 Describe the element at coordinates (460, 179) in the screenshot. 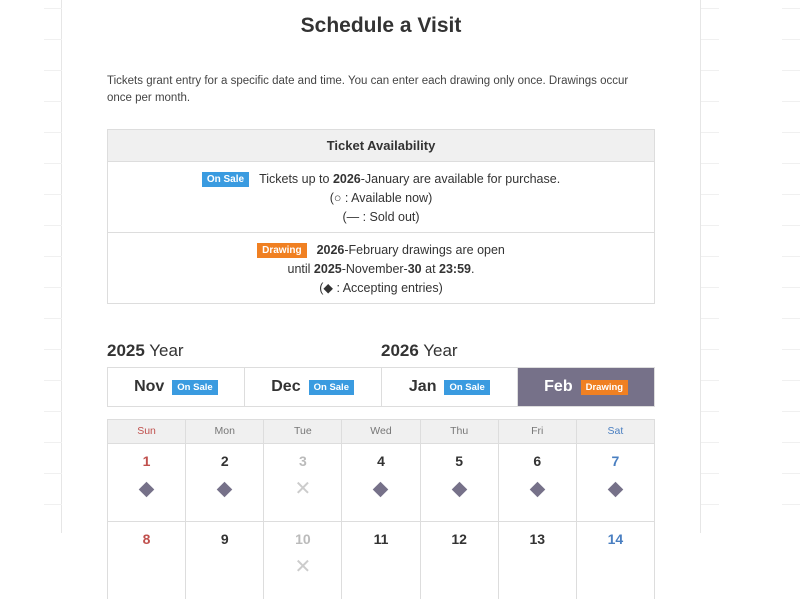

I see `on-sale-text-end: -January are available for purchase.` at that location.